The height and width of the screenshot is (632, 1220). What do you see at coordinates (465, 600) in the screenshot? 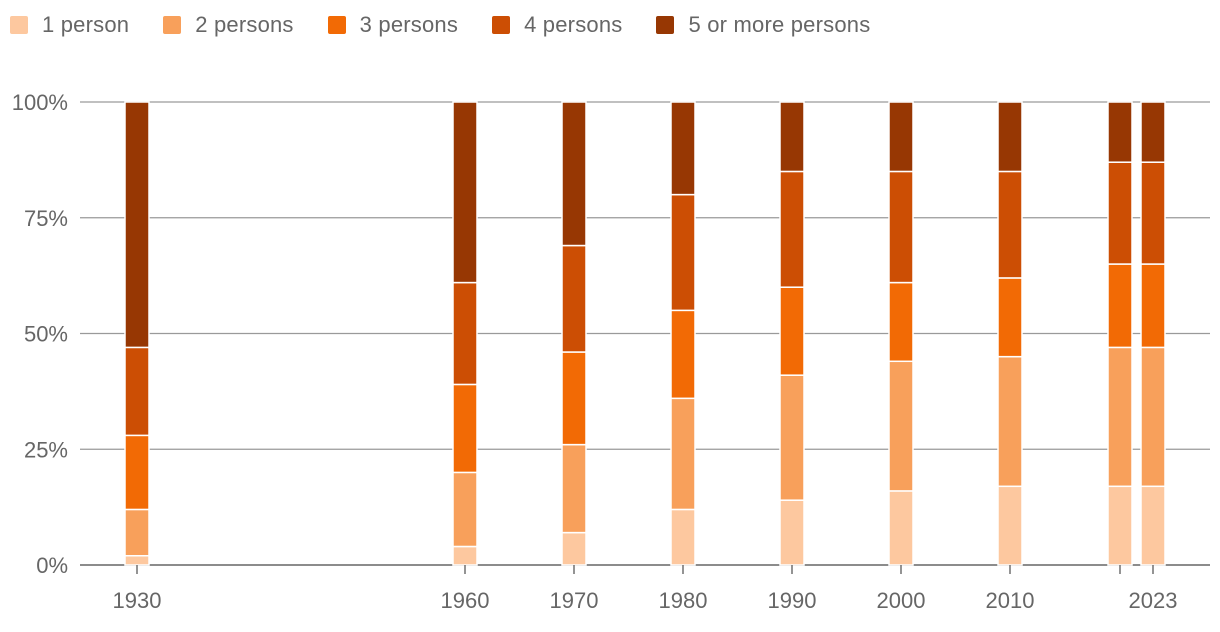
I see `x-tick-label: 1960` at bounding box center [465, 600].